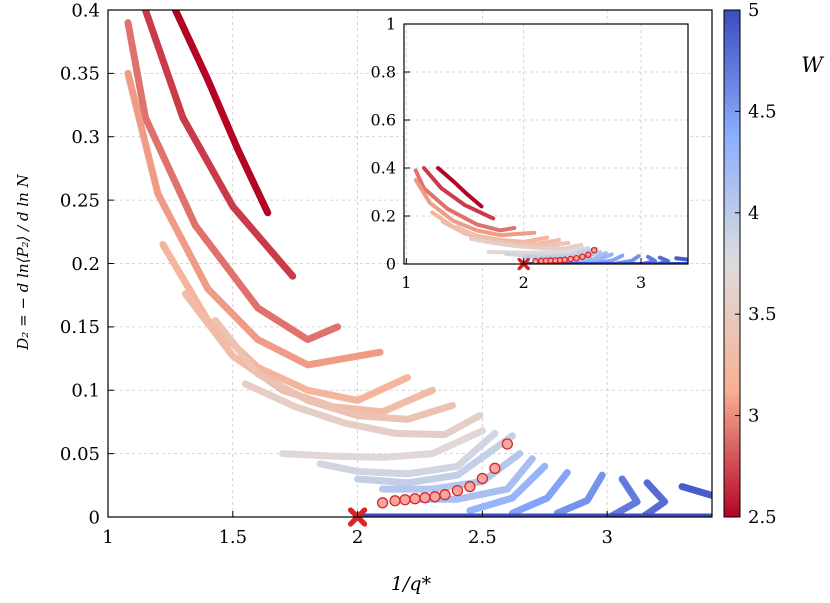  Describe the element at coordinates (411, 584) in the screenshot. I see `x-axis-label: 1/q*` at that location.